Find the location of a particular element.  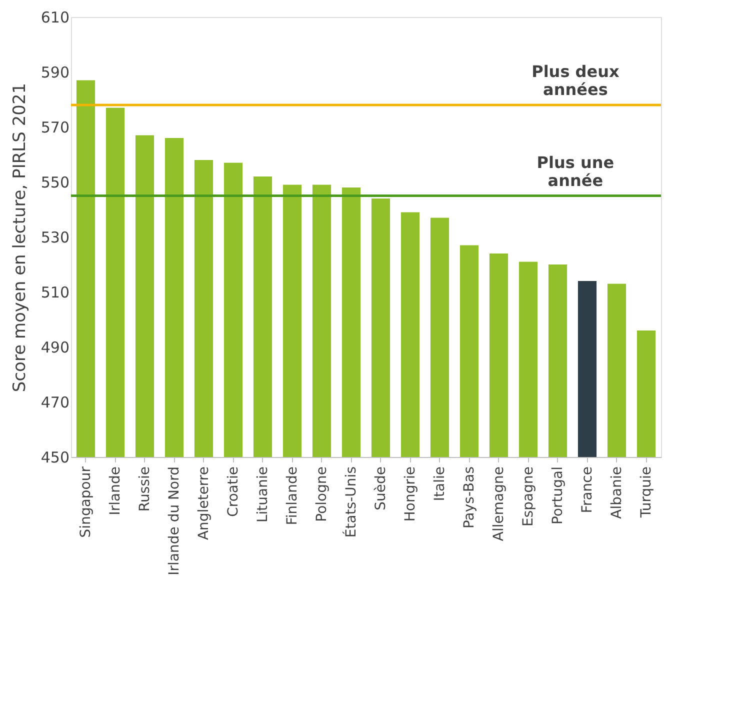

x-tick-label: Irlande du Nord is located at coordinates (174, 521).